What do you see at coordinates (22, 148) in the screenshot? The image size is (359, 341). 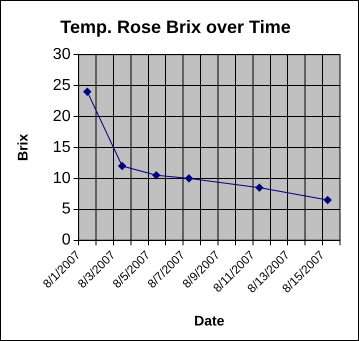 I see `y-axis-title: Brix` at bounding box center [22, 148].